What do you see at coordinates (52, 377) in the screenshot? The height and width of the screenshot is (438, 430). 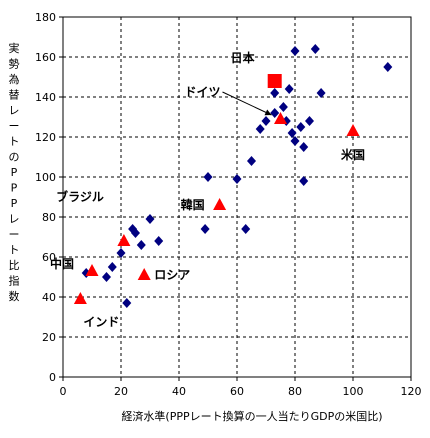 I see `y-tick-label: 0` at bounding box center [52, 377].